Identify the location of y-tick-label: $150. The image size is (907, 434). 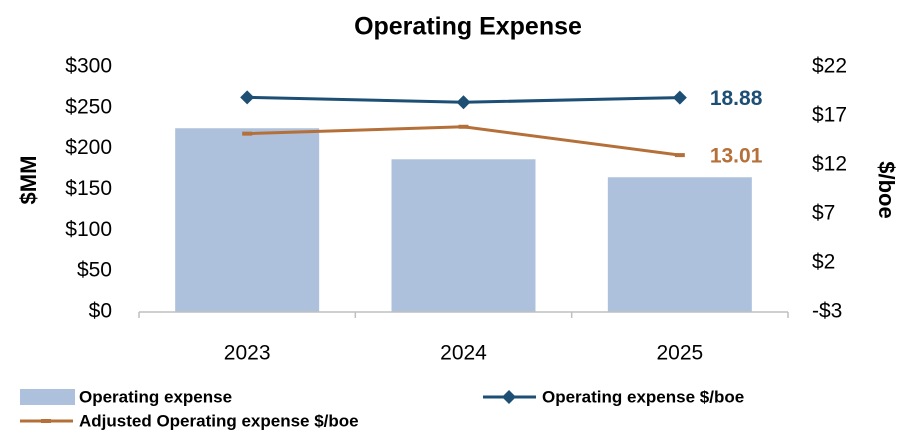
(88, 188).